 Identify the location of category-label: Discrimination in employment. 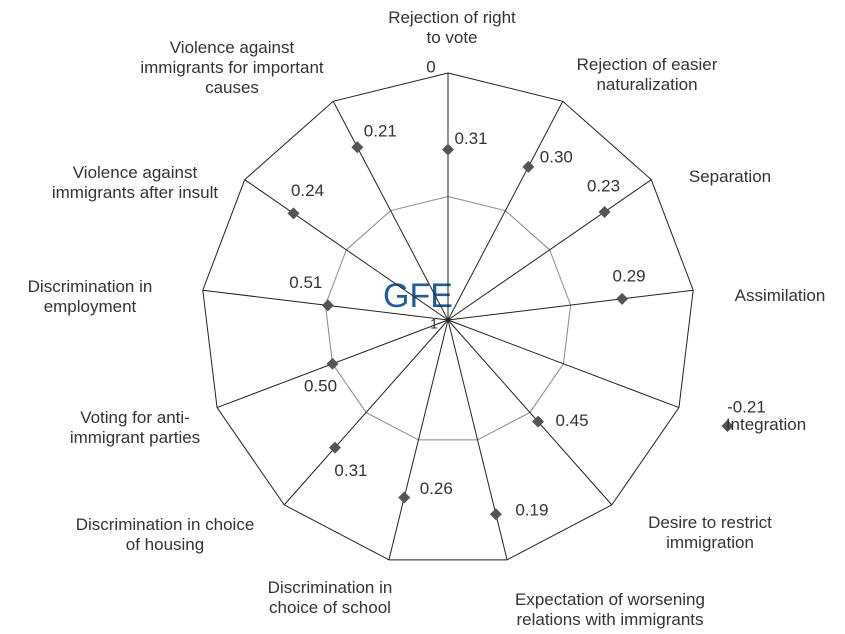
(90, 296).